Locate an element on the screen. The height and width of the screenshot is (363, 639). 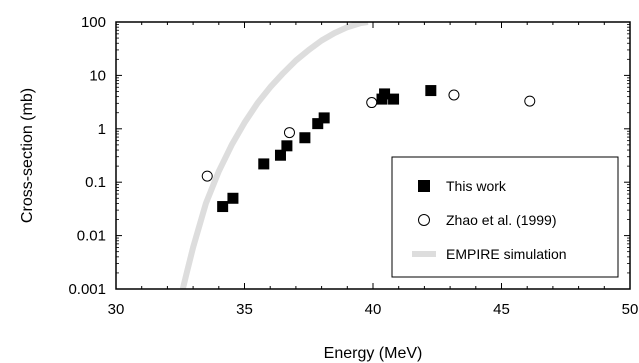
legend-entry-label: This work is located at coordinates (476, 186).